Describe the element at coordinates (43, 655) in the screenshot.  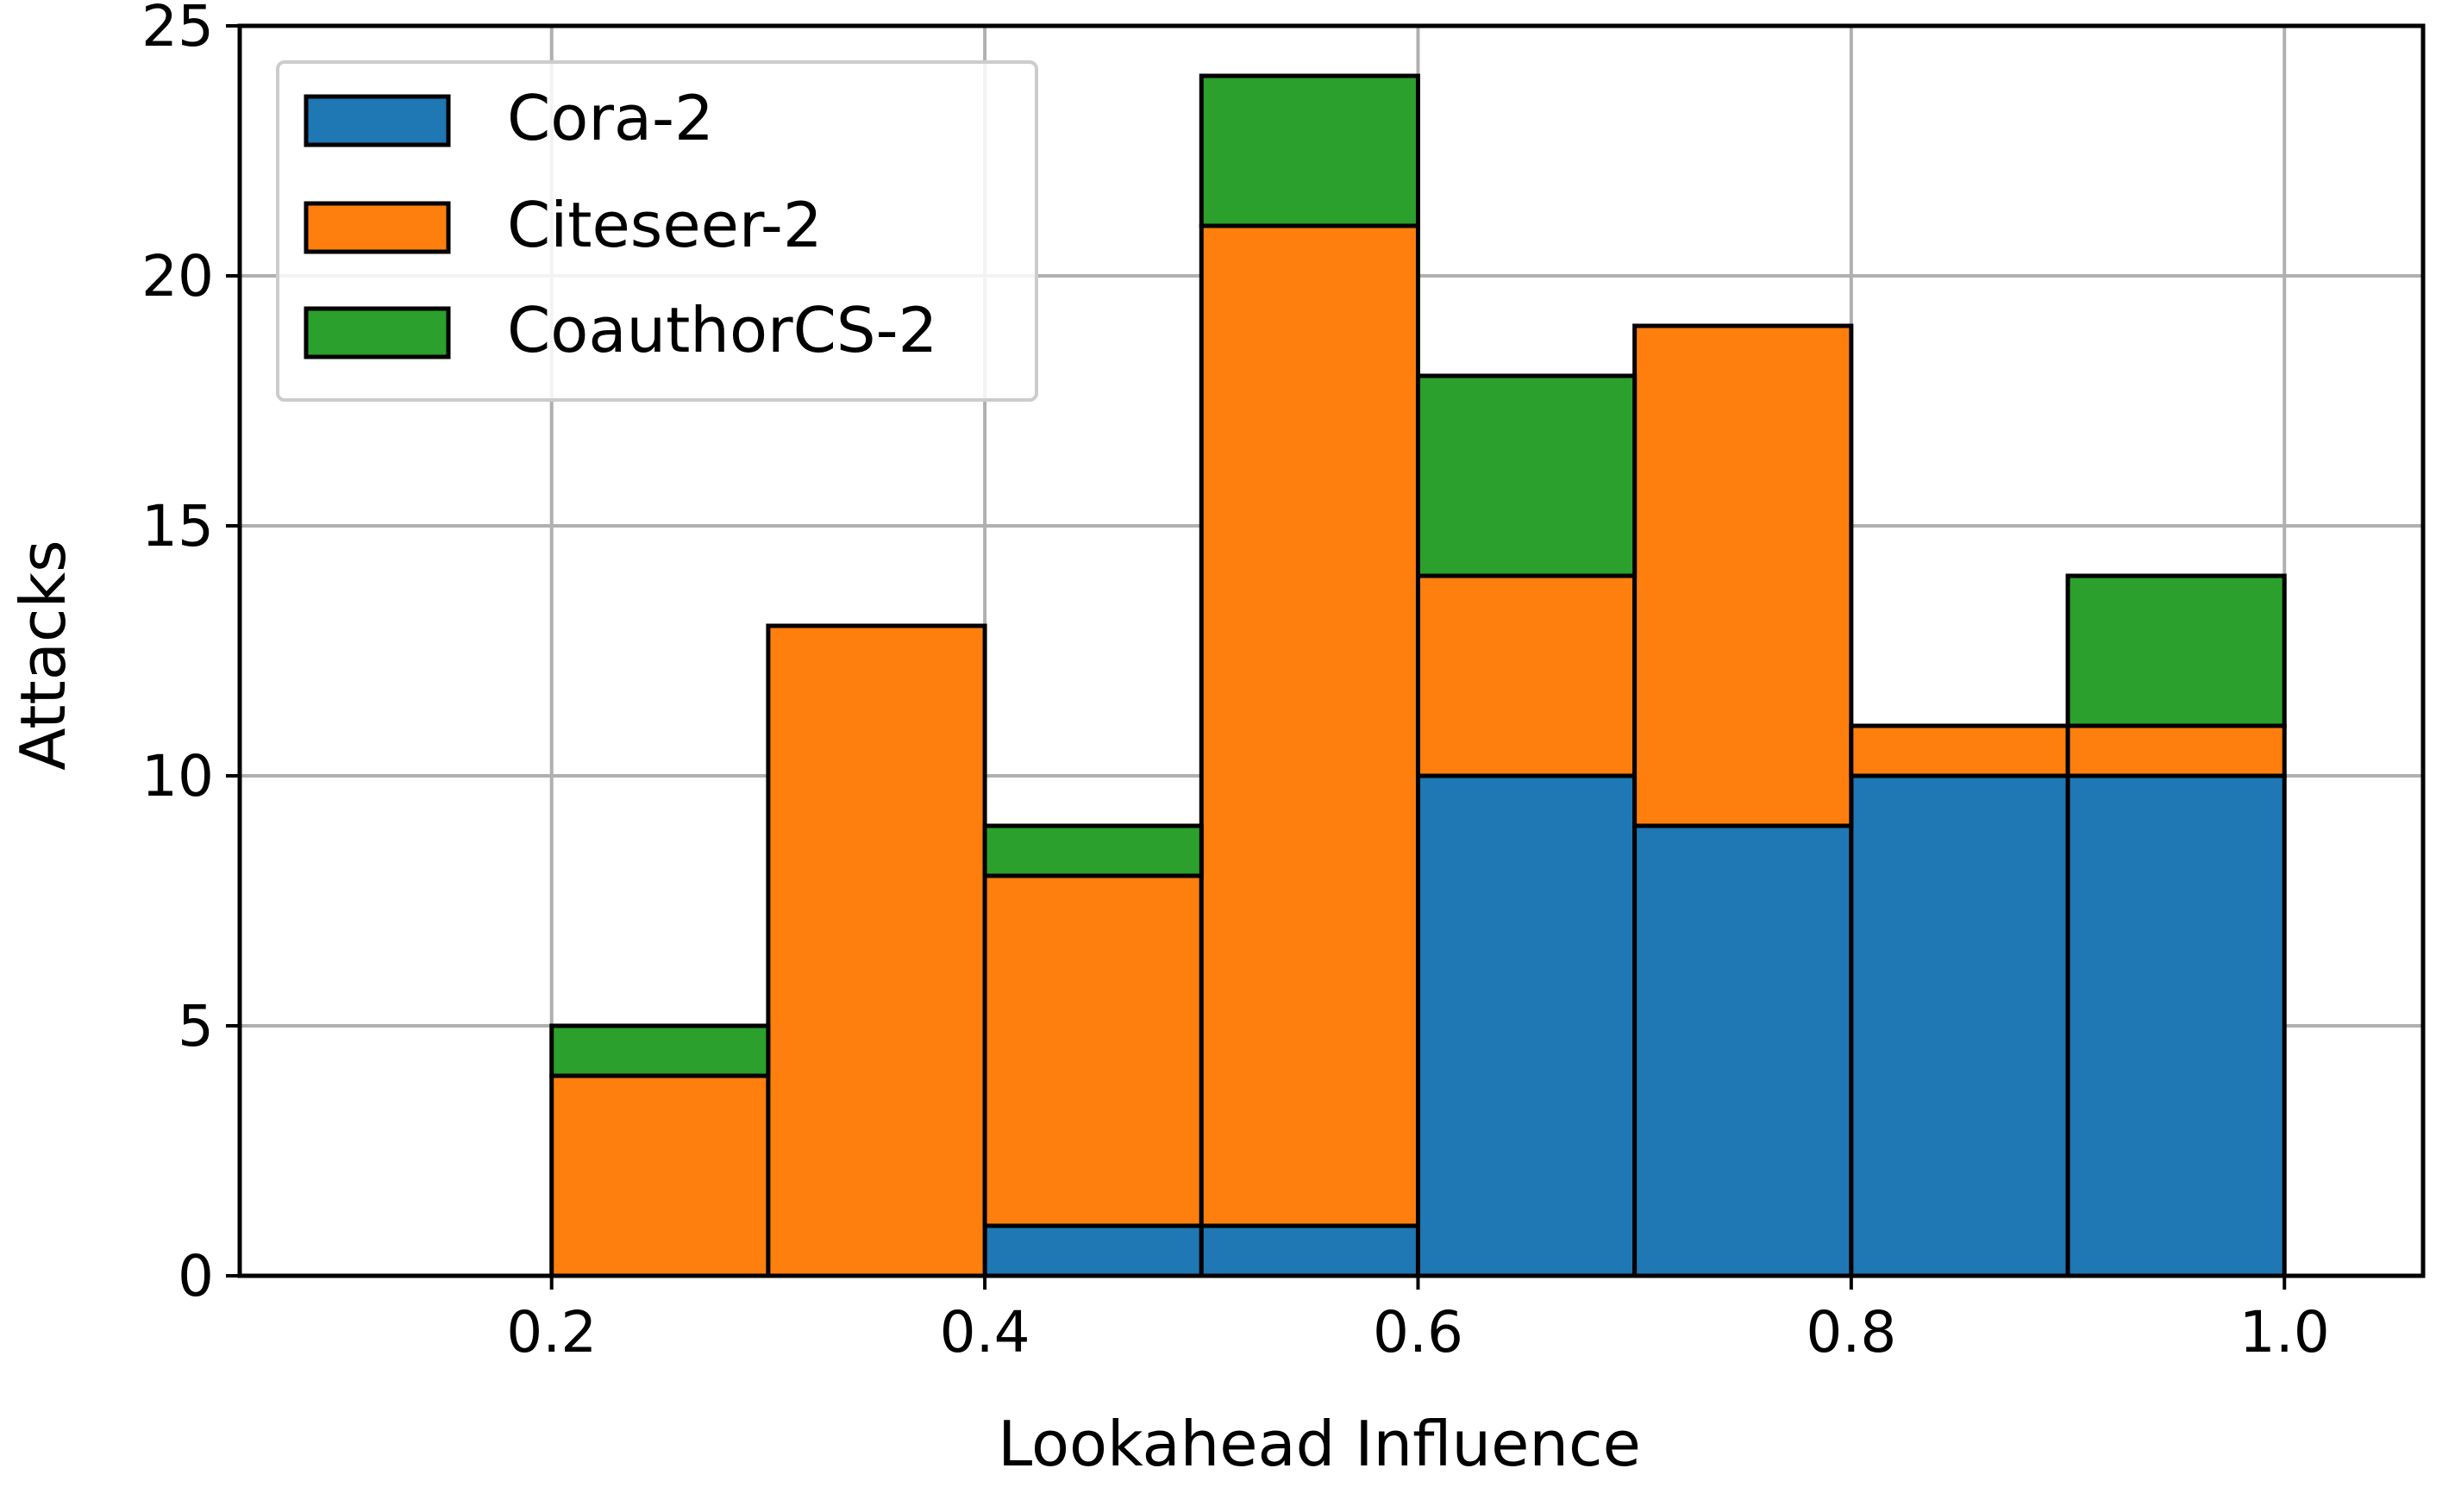
I see `y-axis-title: Attacks` at that location.